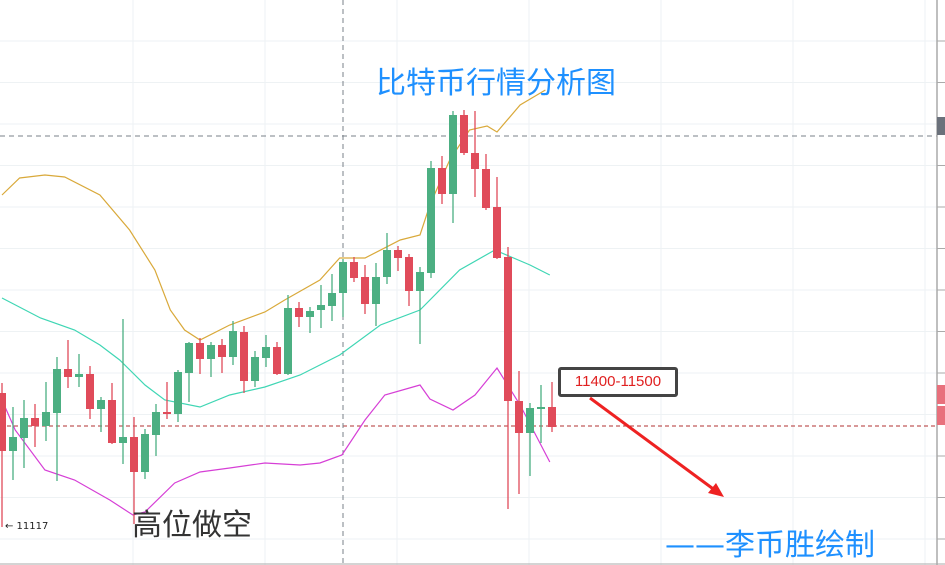  Describe the element at coordinates (192, 525) in the screenshot. I see `strategy-note: 高位做空` at that location.